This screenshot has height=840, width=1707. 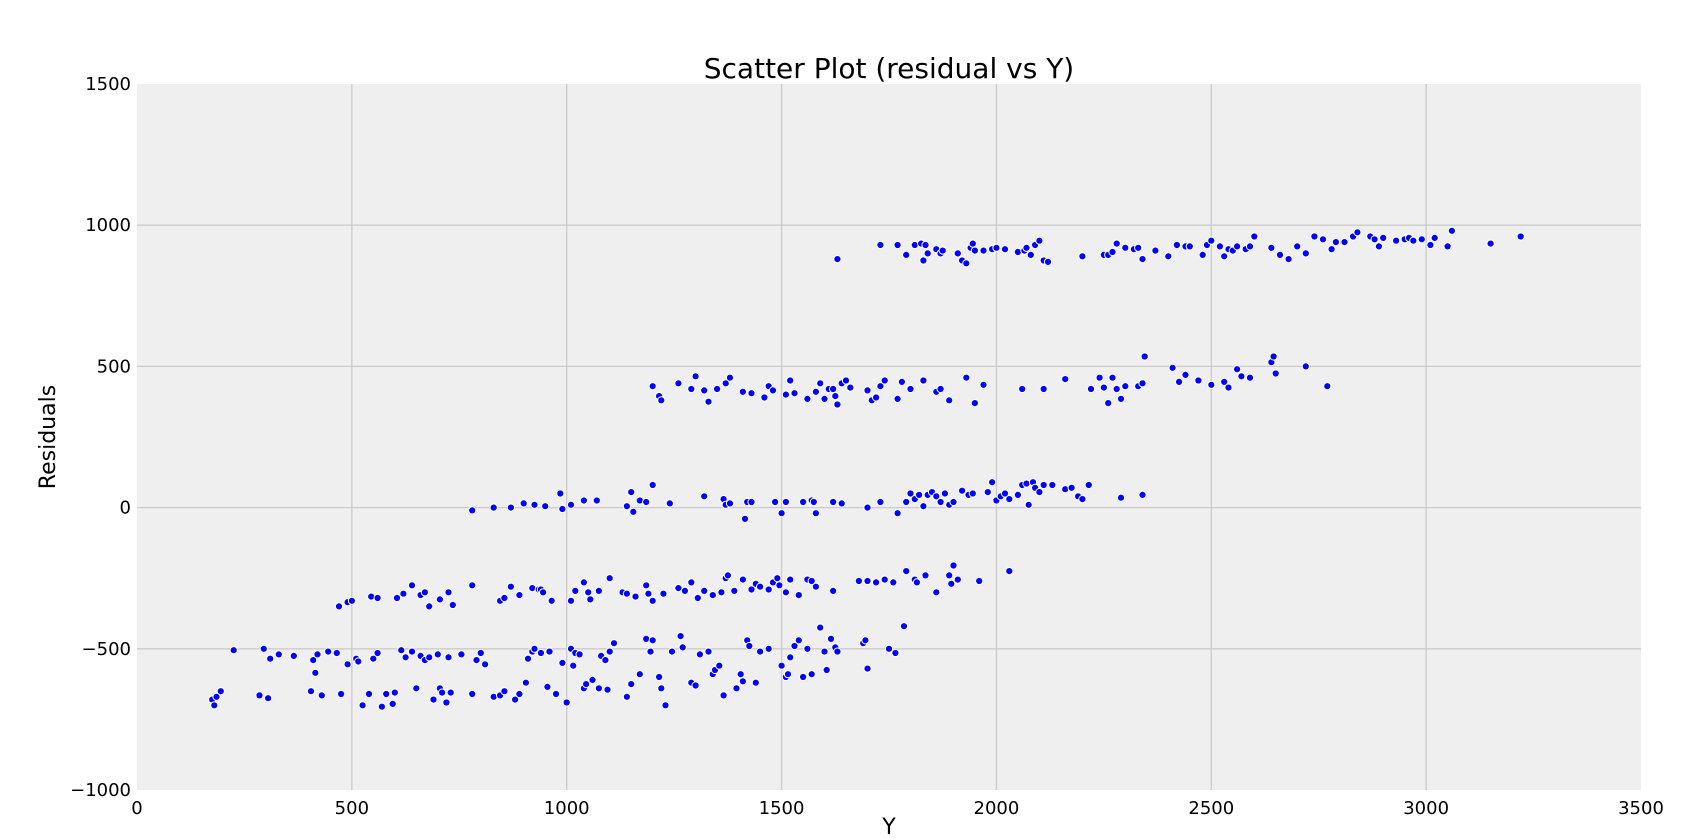 What do you see at coordinates (1211, 808) in the screenshot?
I see `x-tick-label: 2500` at bounding box center [1211, 808].